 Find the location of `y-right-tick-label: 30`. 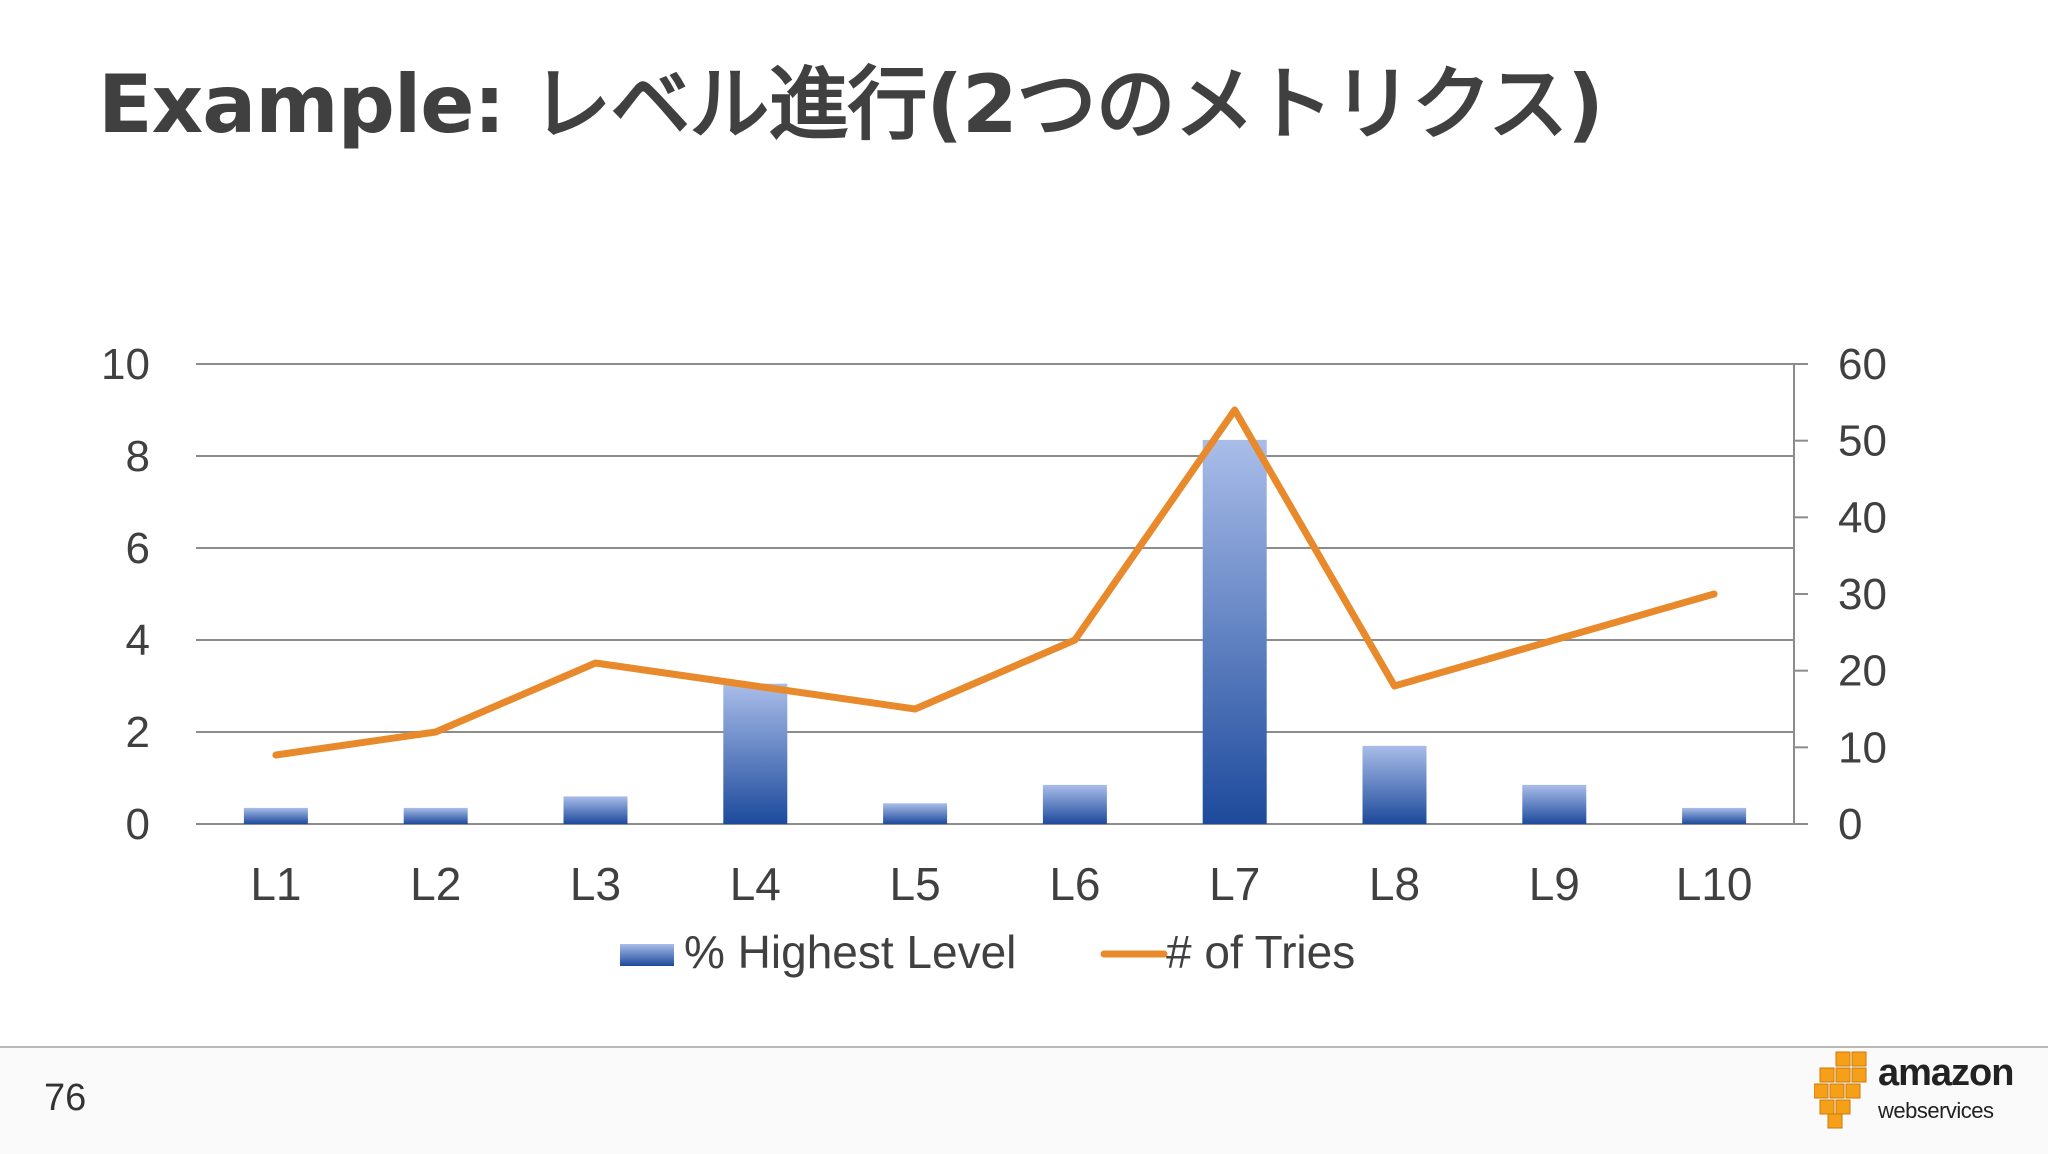

y-right-tick-label: 30 is located at coordinates (1862, 594).